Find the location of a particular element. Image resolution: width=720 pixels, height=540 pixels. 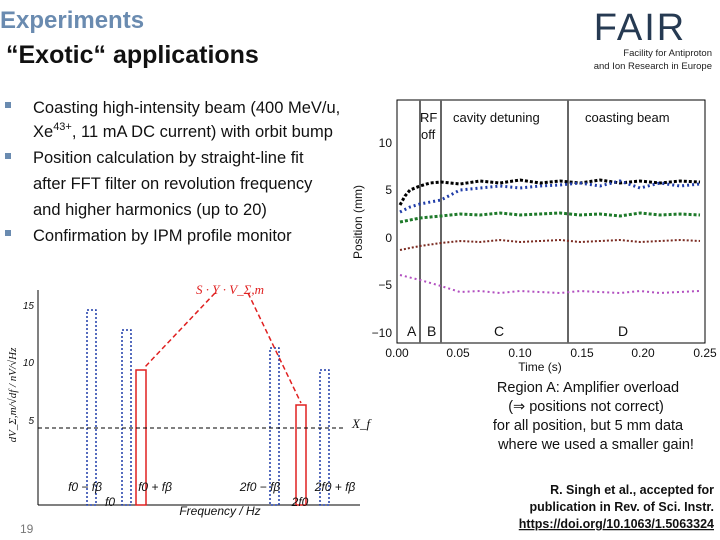

x-label: 2f0 + fβ is located at coordinates (335, 487).